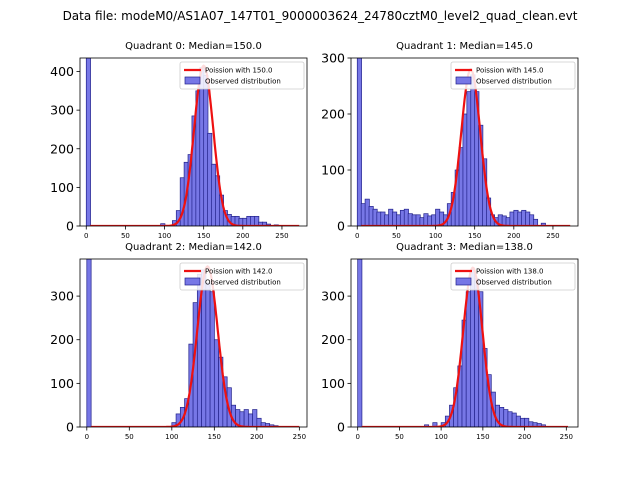 The image size is (640, 480). I want to click on legend-fit-label: Poission with 142.0, so click(239, 272).